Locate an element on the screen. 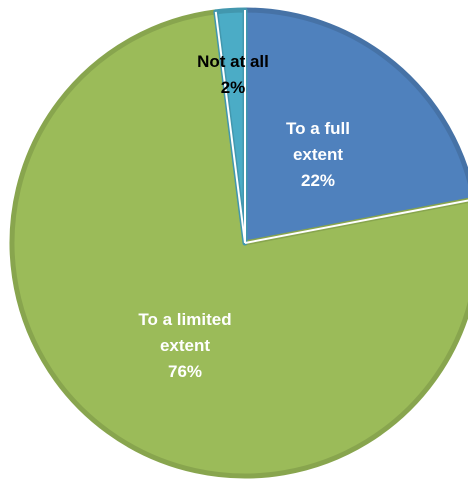 This screenshot has height=479, width=468. slice-label: To a limited extent 76% is located at coordinates (184, 345).